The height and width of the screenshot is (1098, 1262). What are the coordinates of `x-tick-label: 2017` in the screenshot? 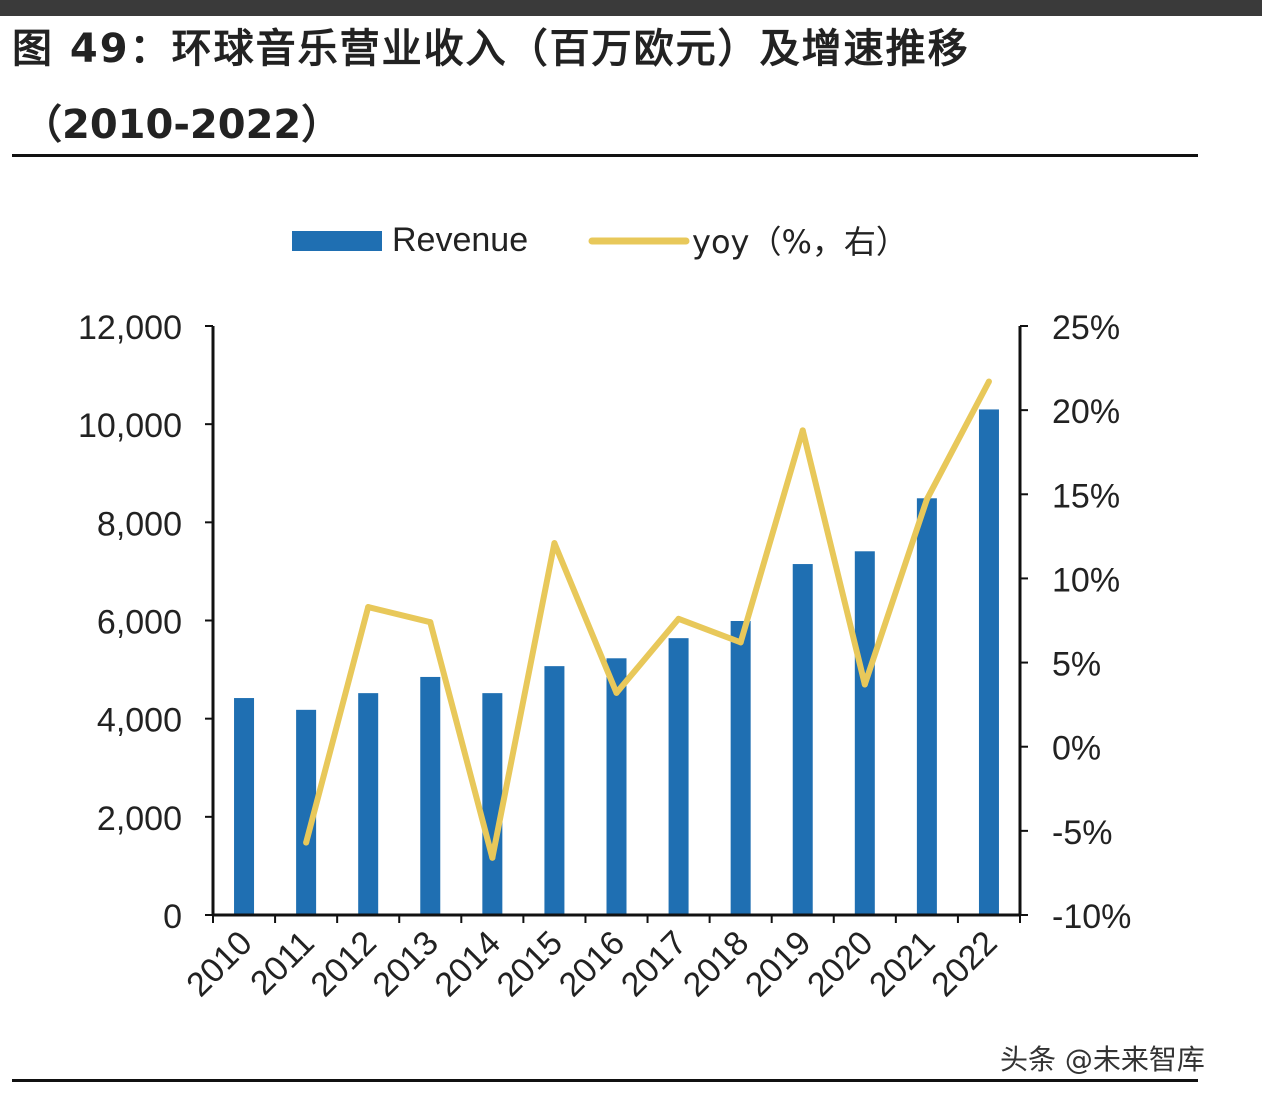 It's located at (654, 964).